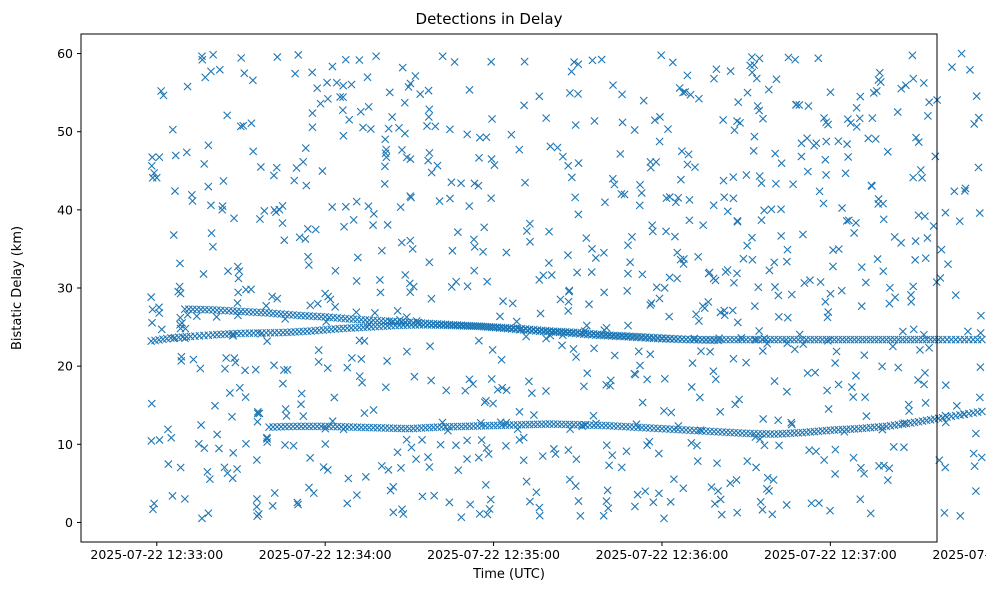 This screenshot has width=986, height=590. What do you see at coordinates (325, 554) in the screenshot?
I see `x-tick-label: 2025-07-22 12:34:00` at bounding box center [325, 554].